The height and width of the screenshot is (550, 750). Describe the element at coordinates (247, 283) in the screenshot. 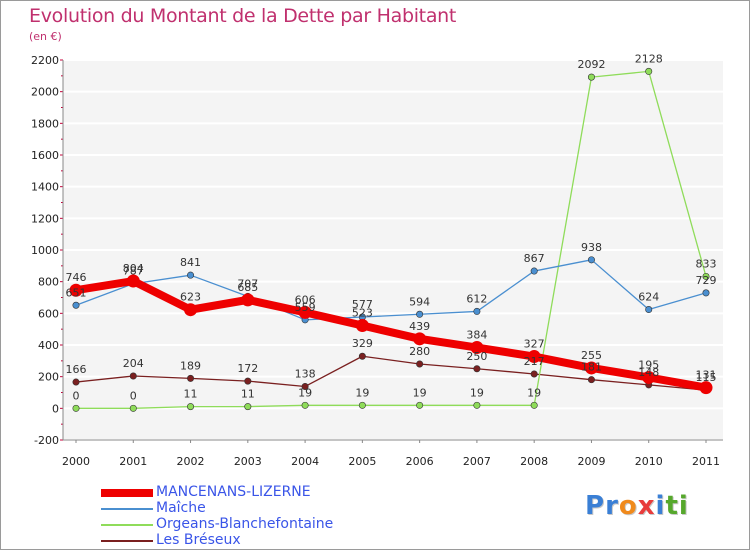

I see `data-label: 707` at that location.